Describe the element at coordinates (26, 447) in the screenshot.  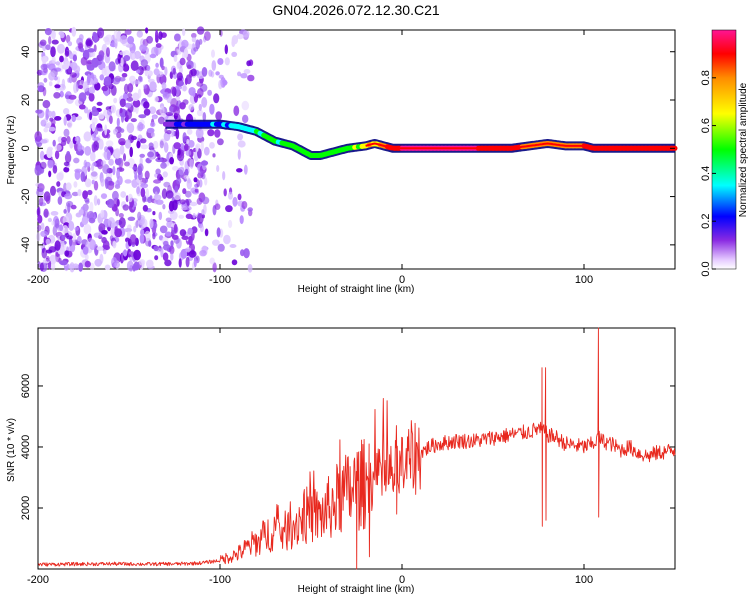
I see `y-tick-label: 4000` at that location.